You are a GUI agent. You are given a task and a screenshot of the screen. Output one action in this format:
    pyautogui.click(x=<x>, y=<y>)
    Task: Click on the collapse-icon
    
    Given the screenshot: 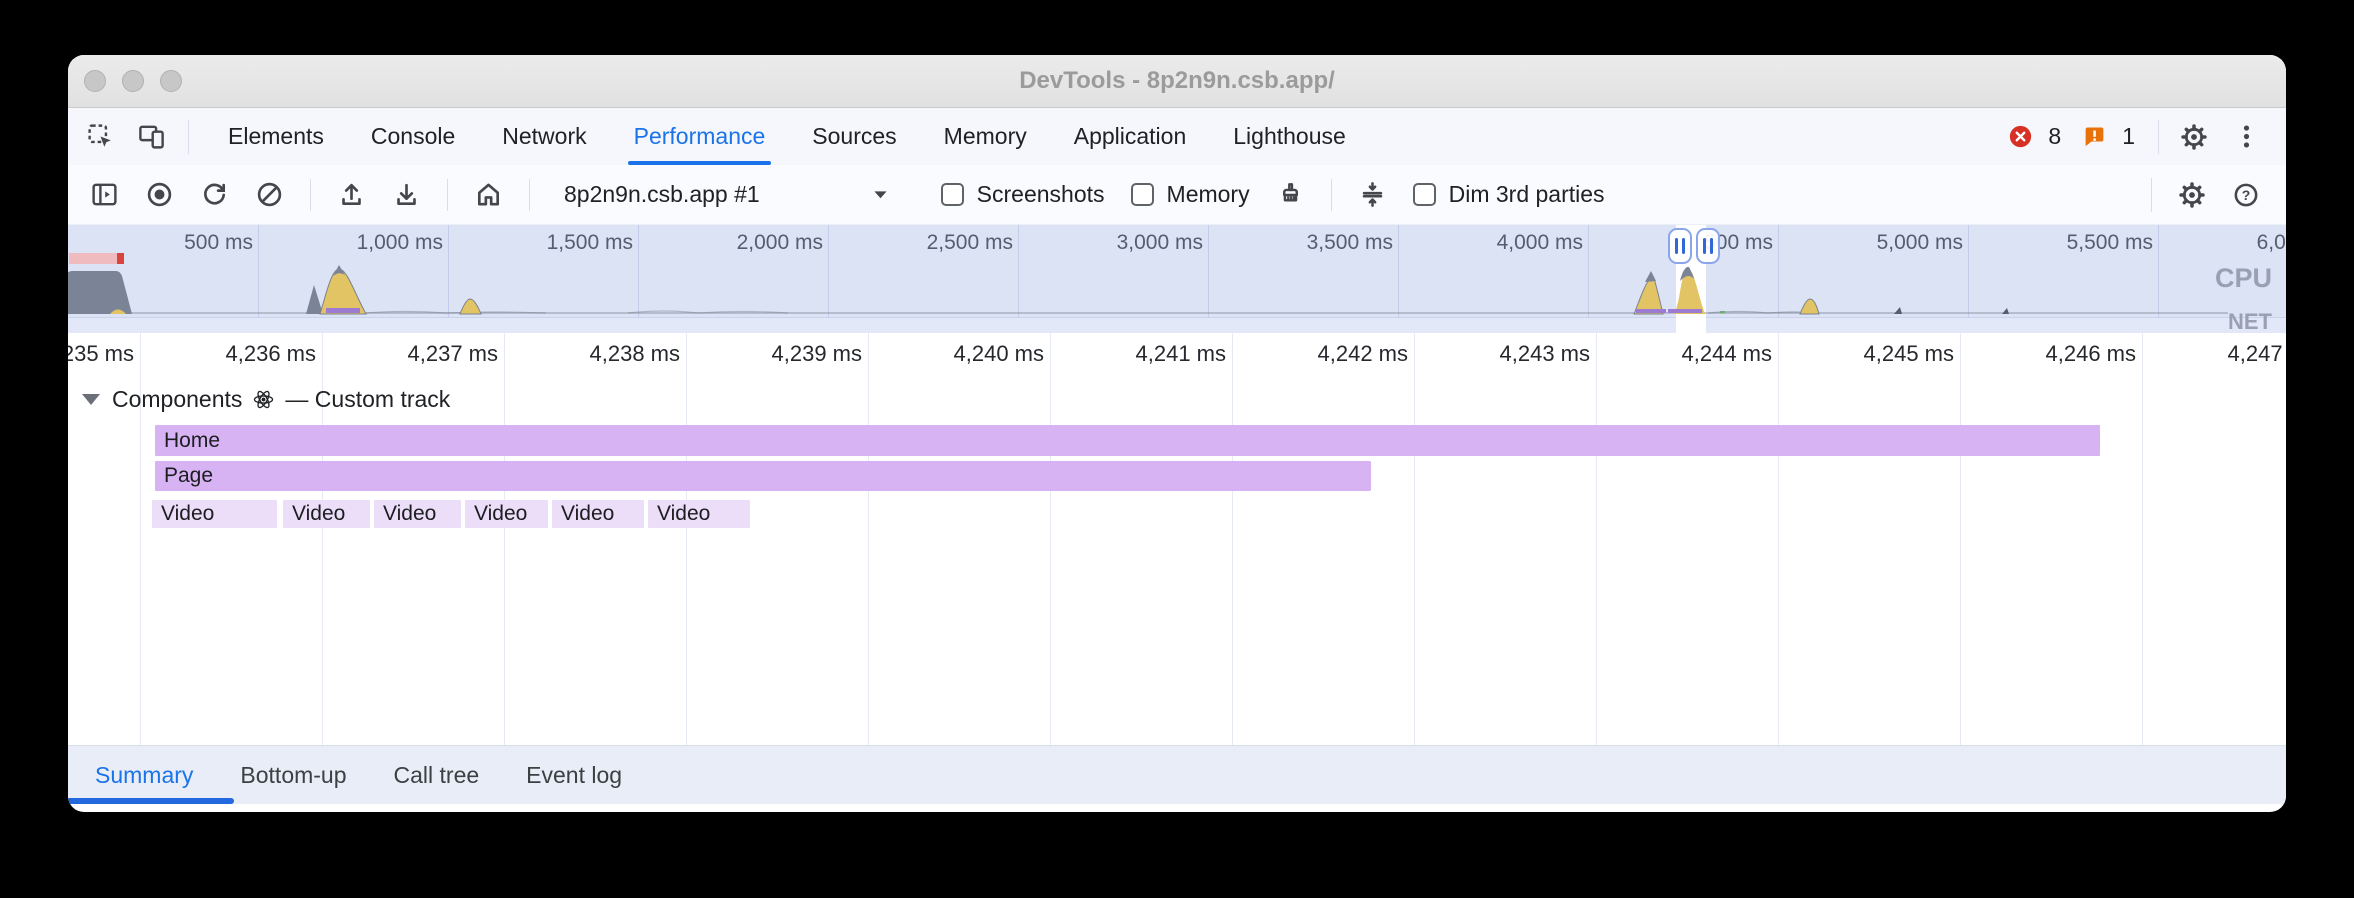 What is the action you would take?
    pyautogui.click(x=1372, y=194)
    